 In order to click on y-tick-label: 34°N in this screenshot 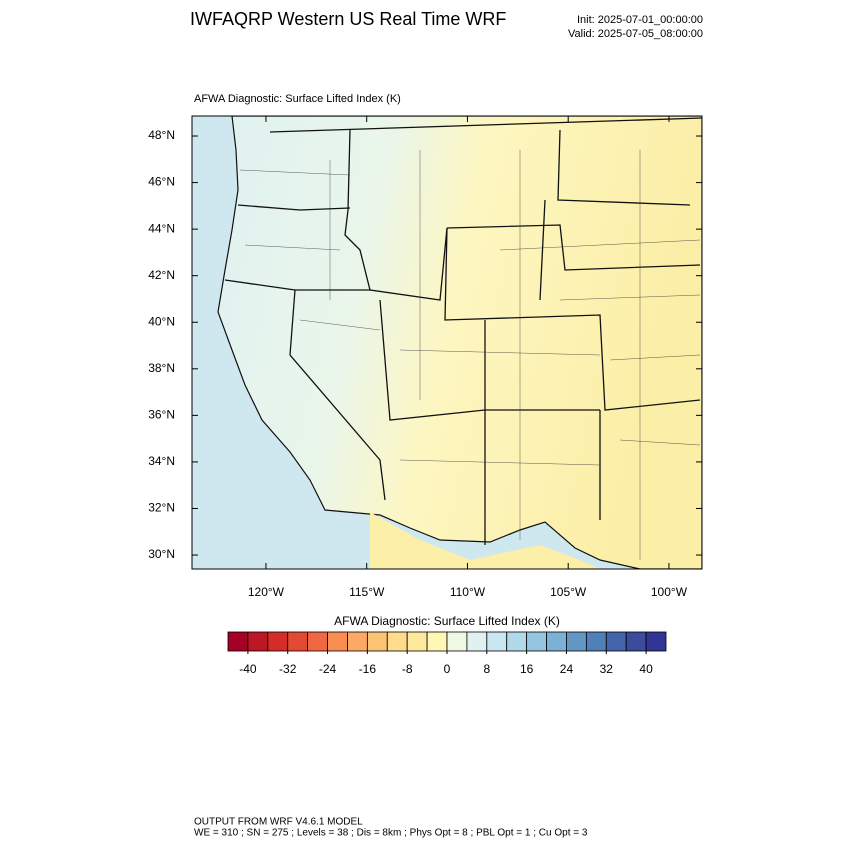, I will do `click(161, 461)`.